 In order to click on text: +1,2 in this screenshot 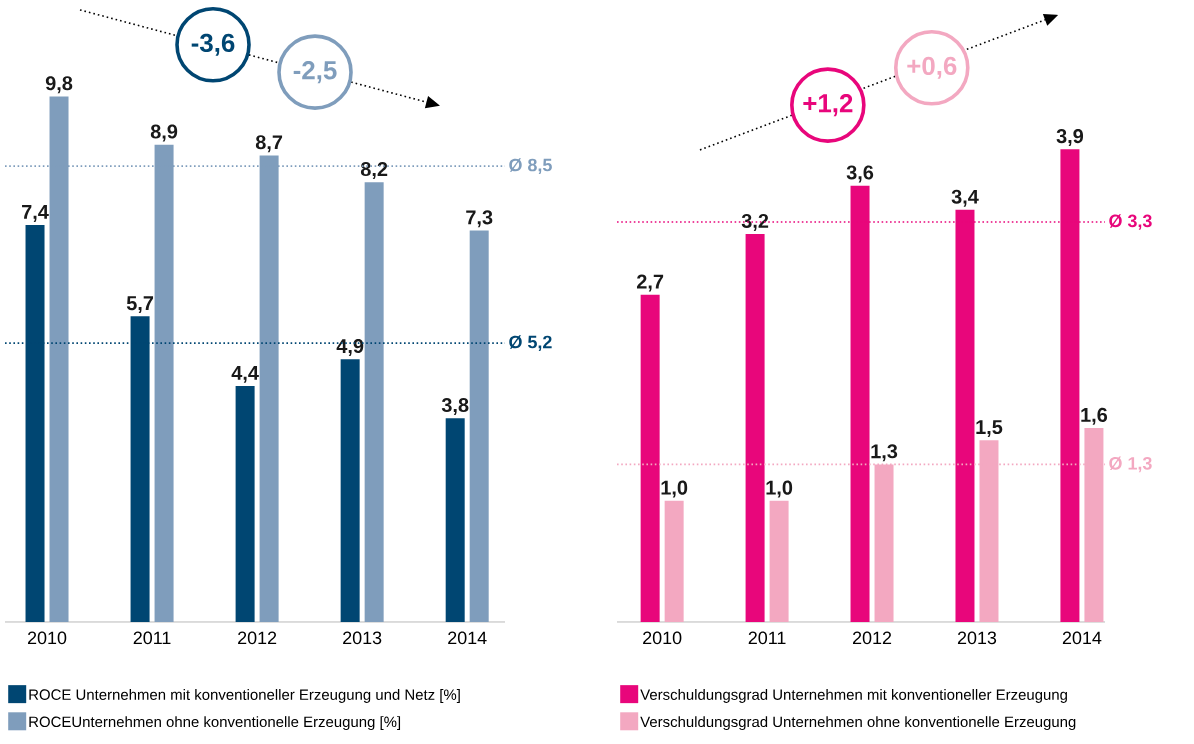, I will do `click(828, 105)`.